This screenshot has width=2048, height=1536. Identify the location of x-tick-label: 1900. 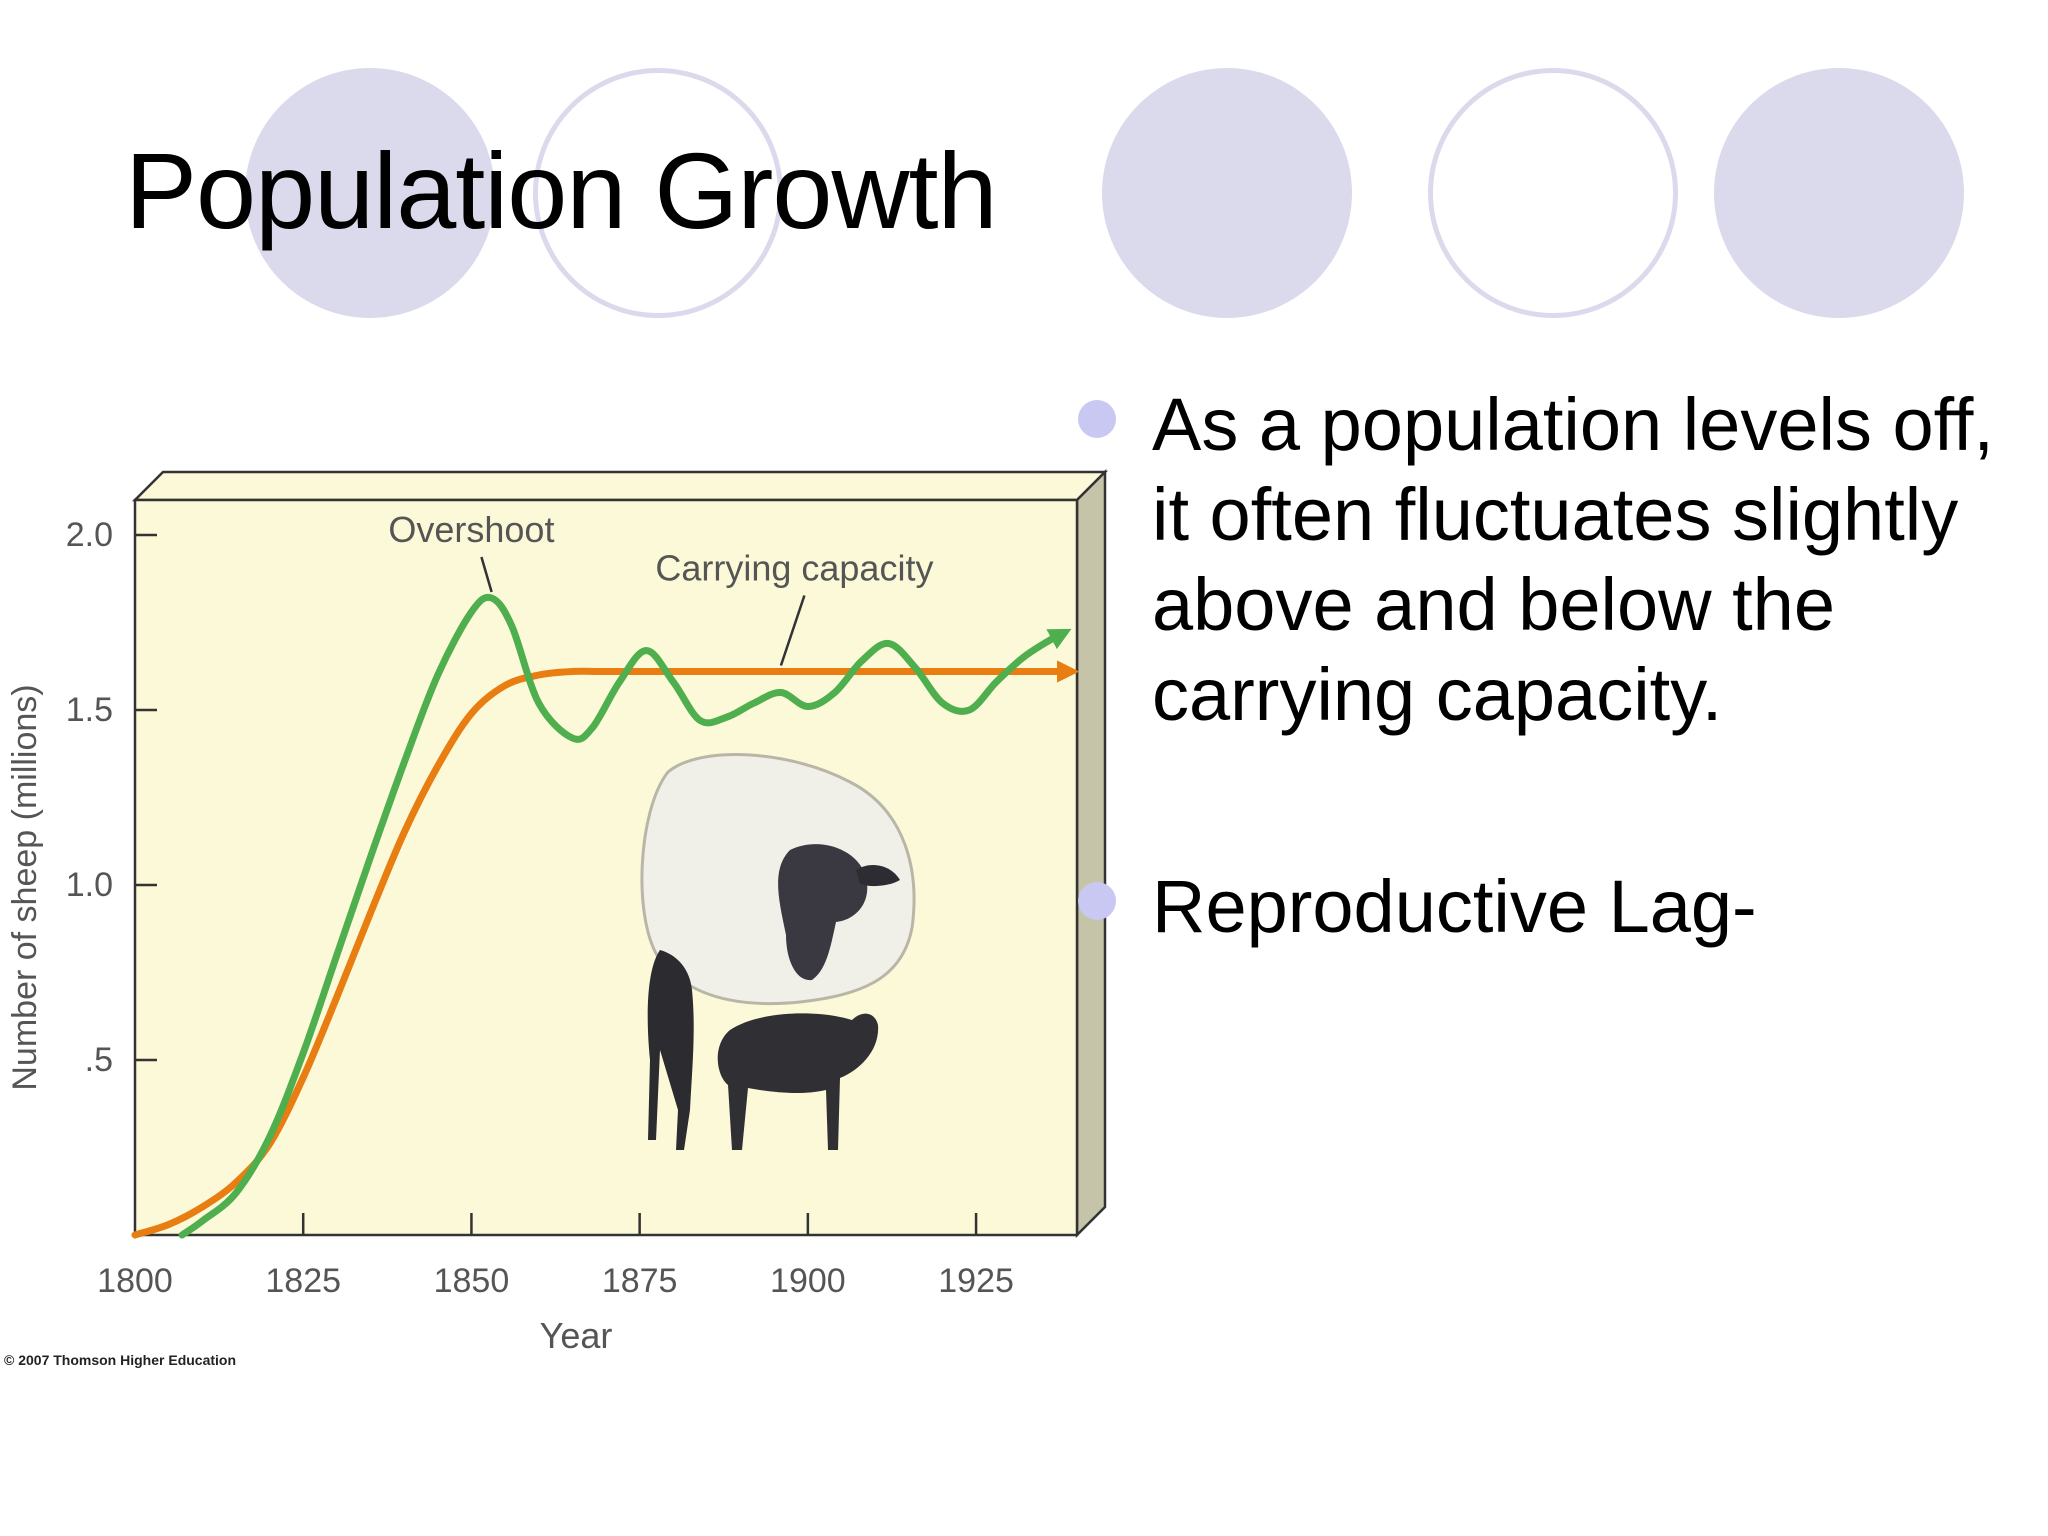
(808, 1281).